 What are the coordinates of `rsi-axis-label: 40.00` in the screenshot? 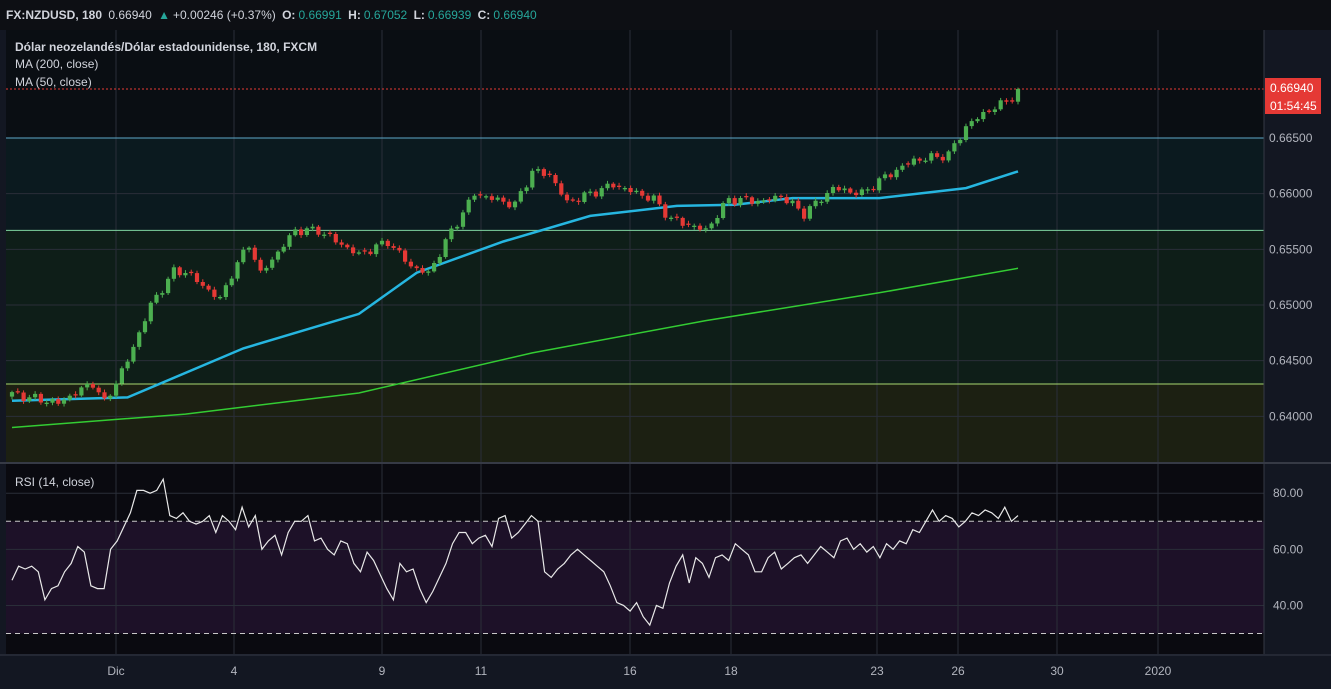 It's located at (1288, 605).